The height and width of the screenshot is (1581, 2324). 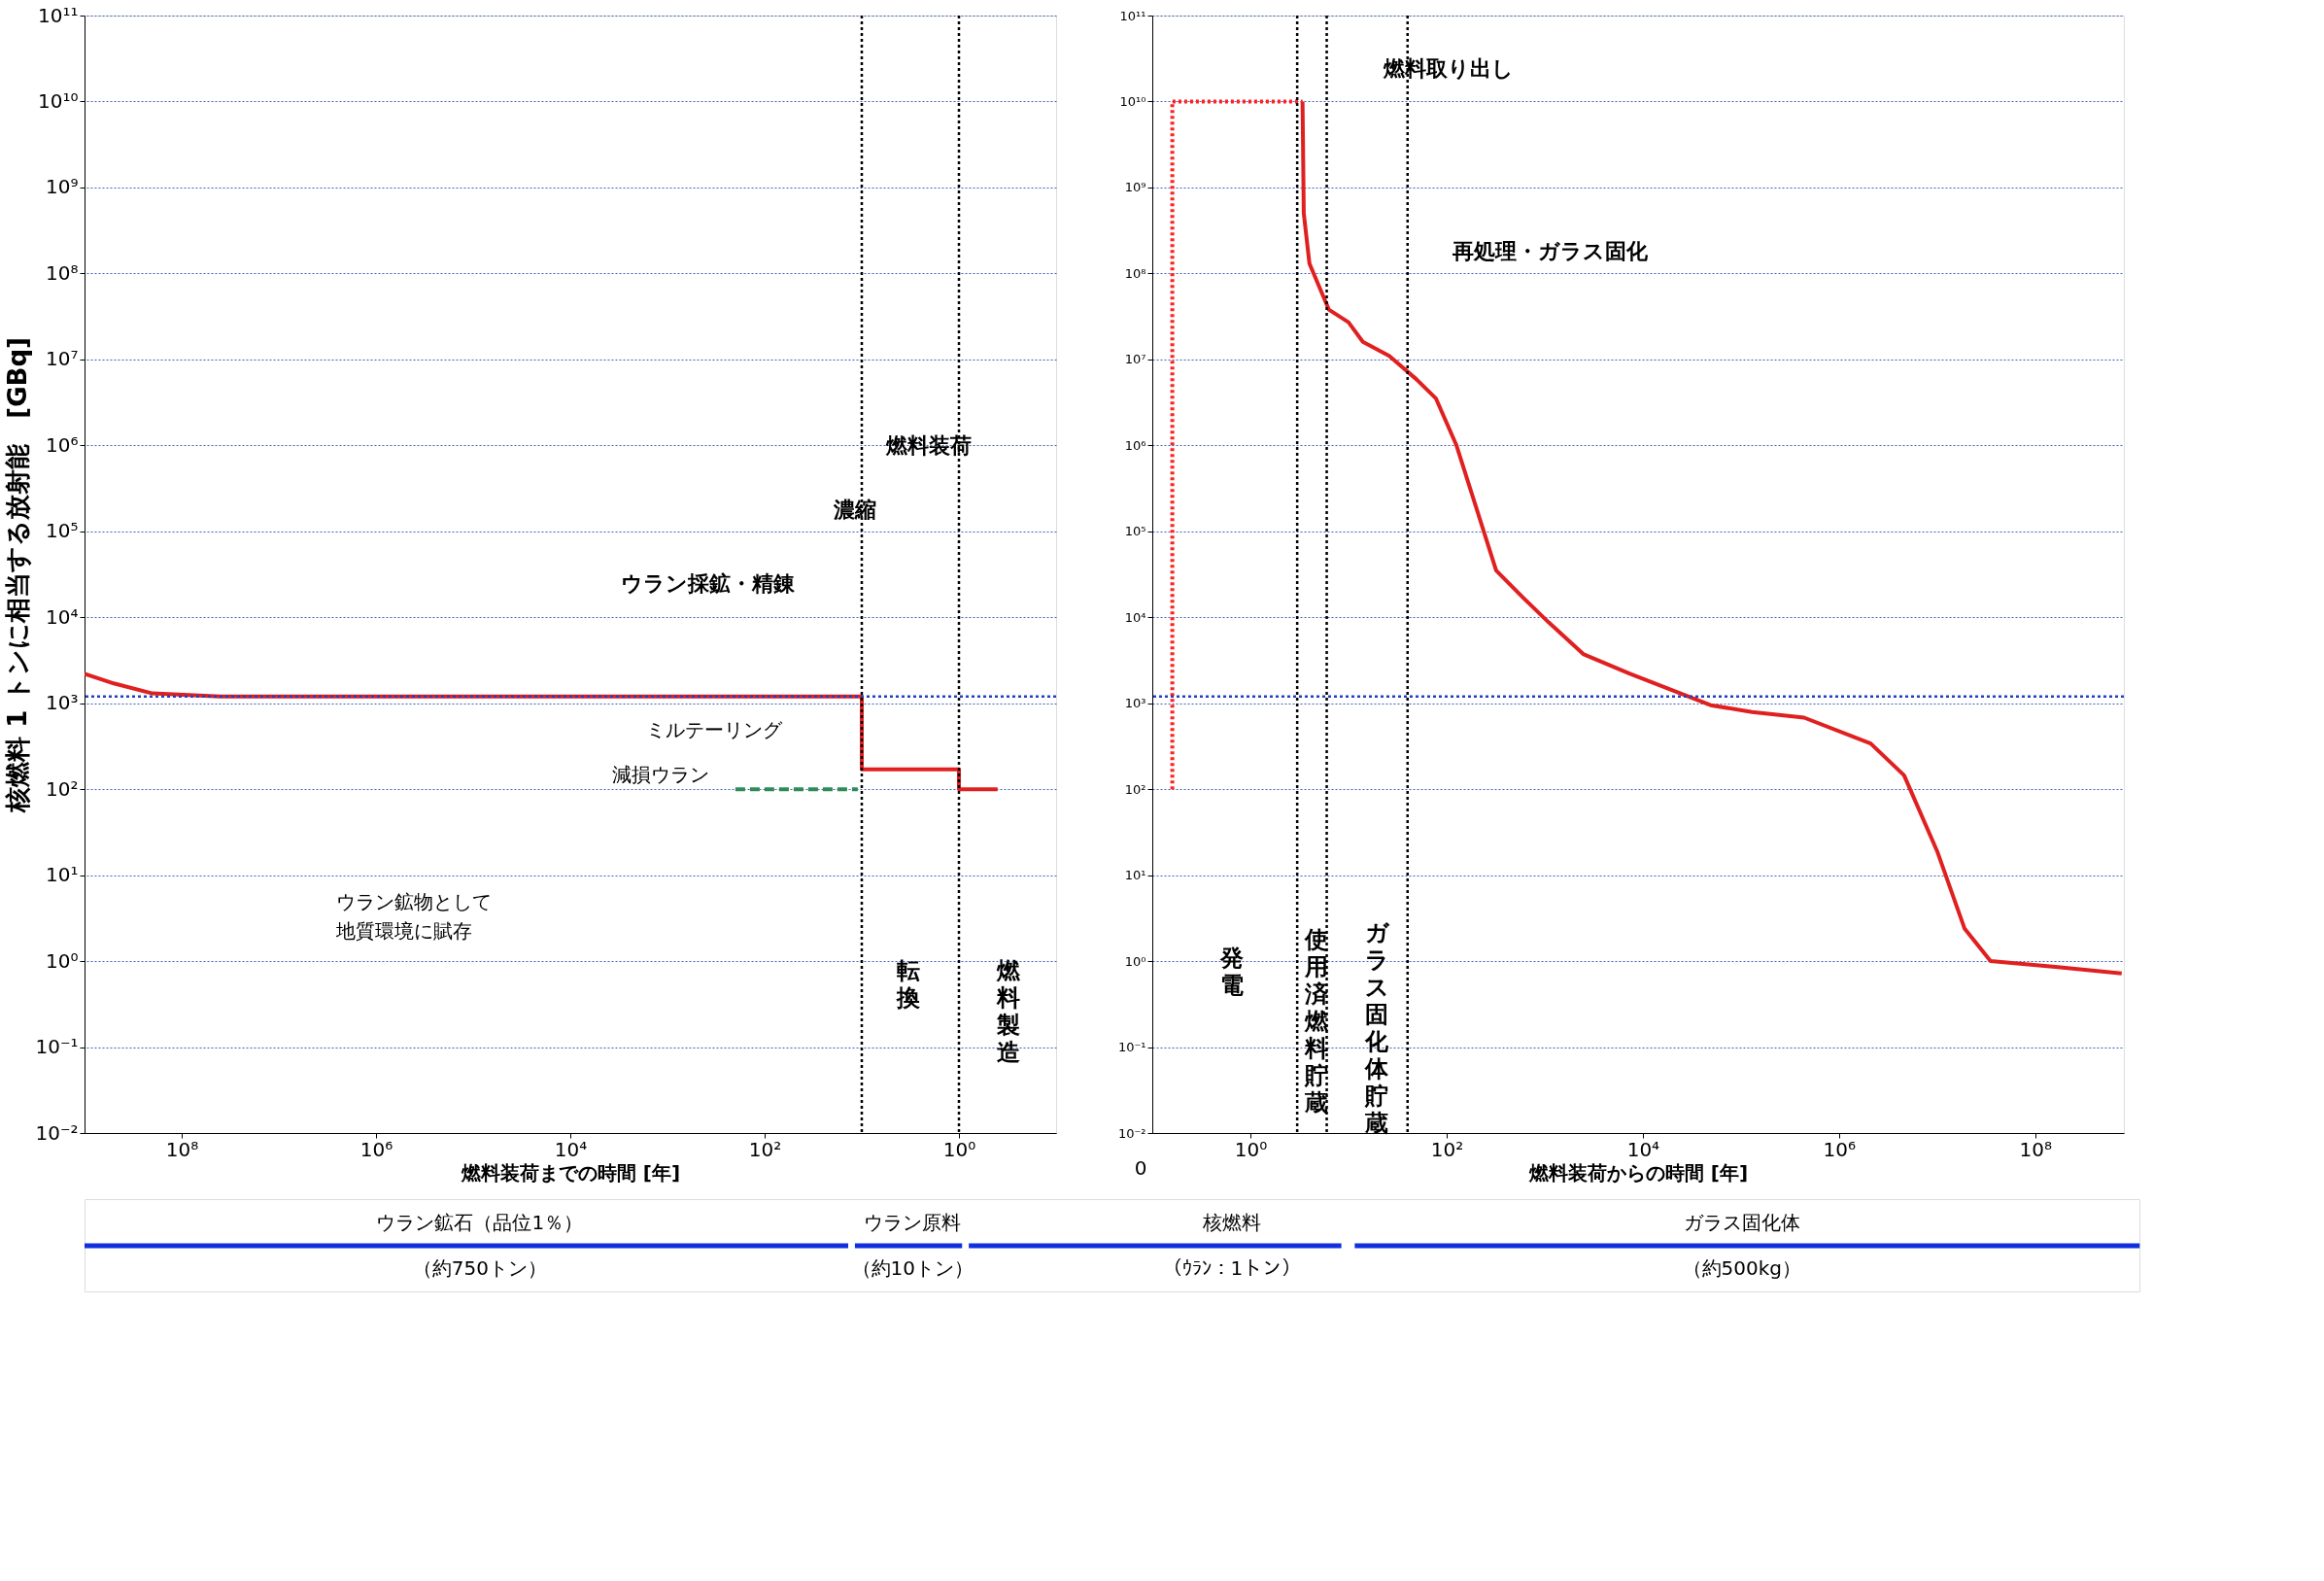 I want to click on text: 0, so click(x=1141, y=1168).